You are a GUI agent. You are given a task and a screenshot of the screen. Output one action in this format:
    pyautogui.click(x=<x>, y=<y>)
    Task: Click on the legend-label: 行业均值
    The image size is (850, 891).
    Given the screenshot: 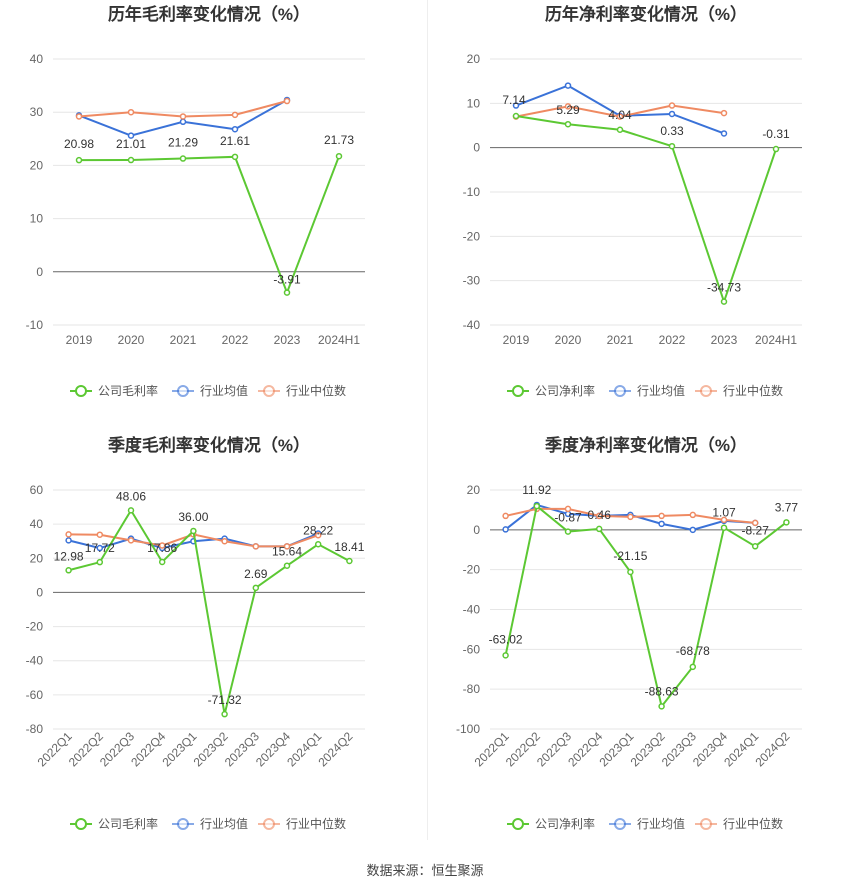 What is the action you would take?
    pyautogui.click(x=224, y=823)
    